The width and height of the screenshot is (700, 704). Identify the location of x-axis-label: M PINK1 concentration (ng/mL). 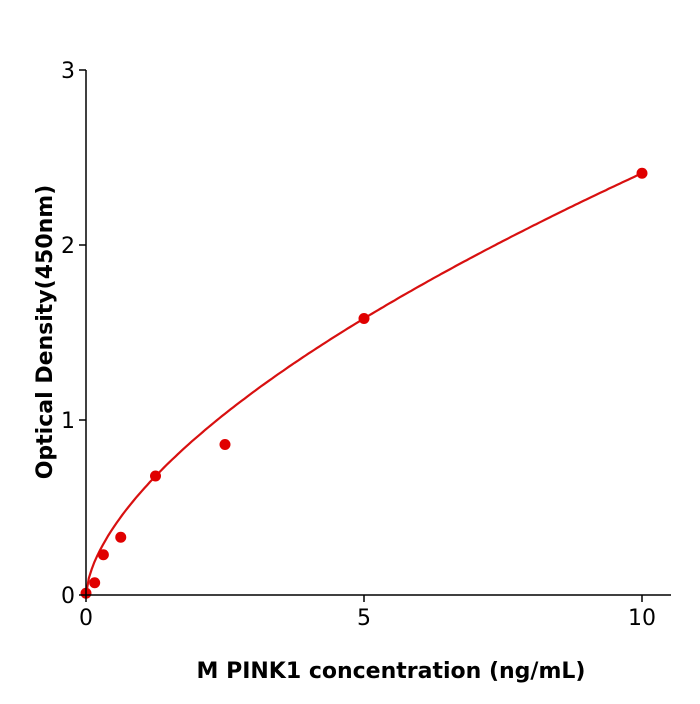
(391, 671).